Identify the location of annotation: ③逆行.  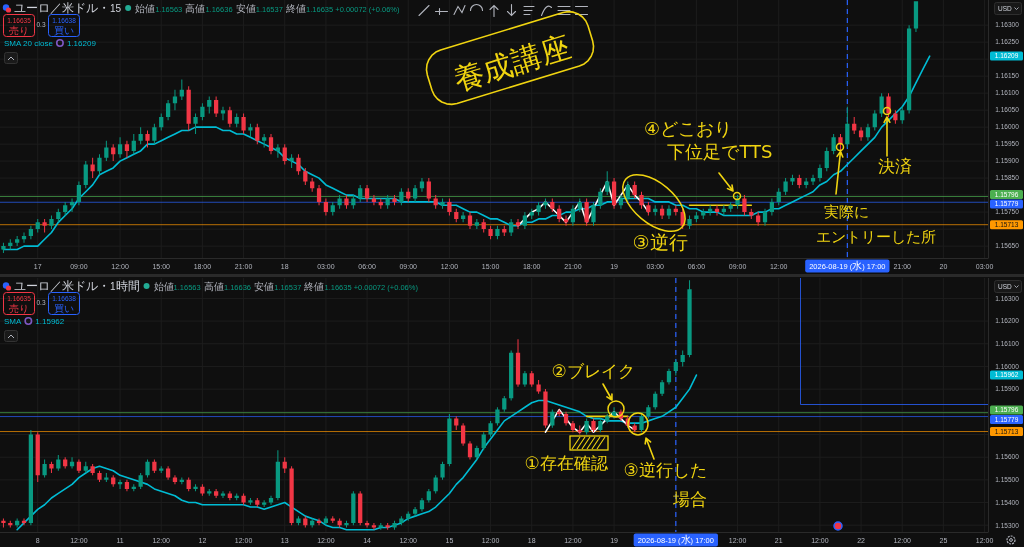
(660, 242).